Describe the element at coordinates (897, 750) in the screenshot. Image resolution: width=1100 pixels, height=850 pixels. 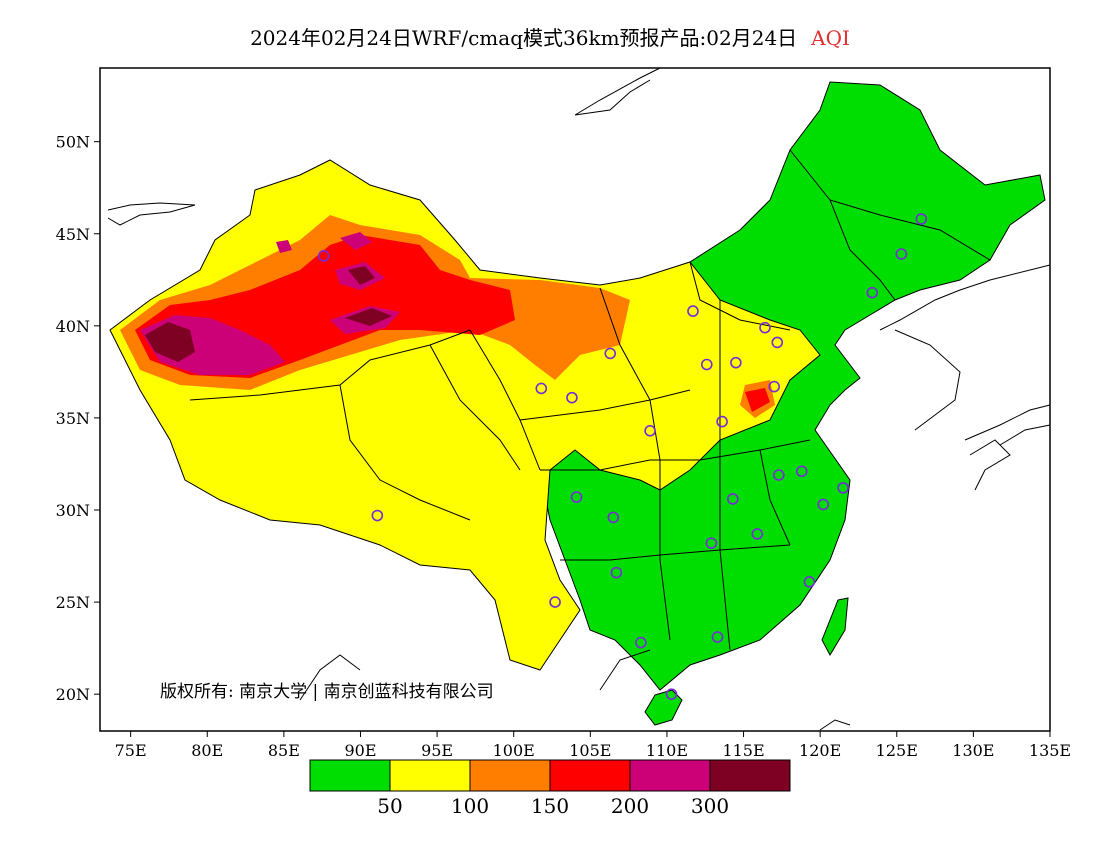
I see `lon-tick-label: 125E` at that location.